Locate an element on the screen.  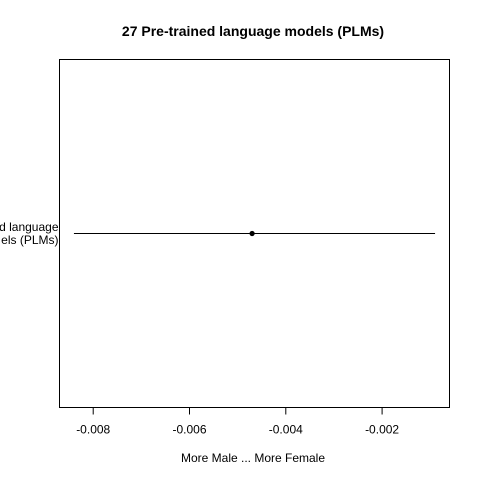
x-tick-label: -0.008 is located at coordinates (93, 430).